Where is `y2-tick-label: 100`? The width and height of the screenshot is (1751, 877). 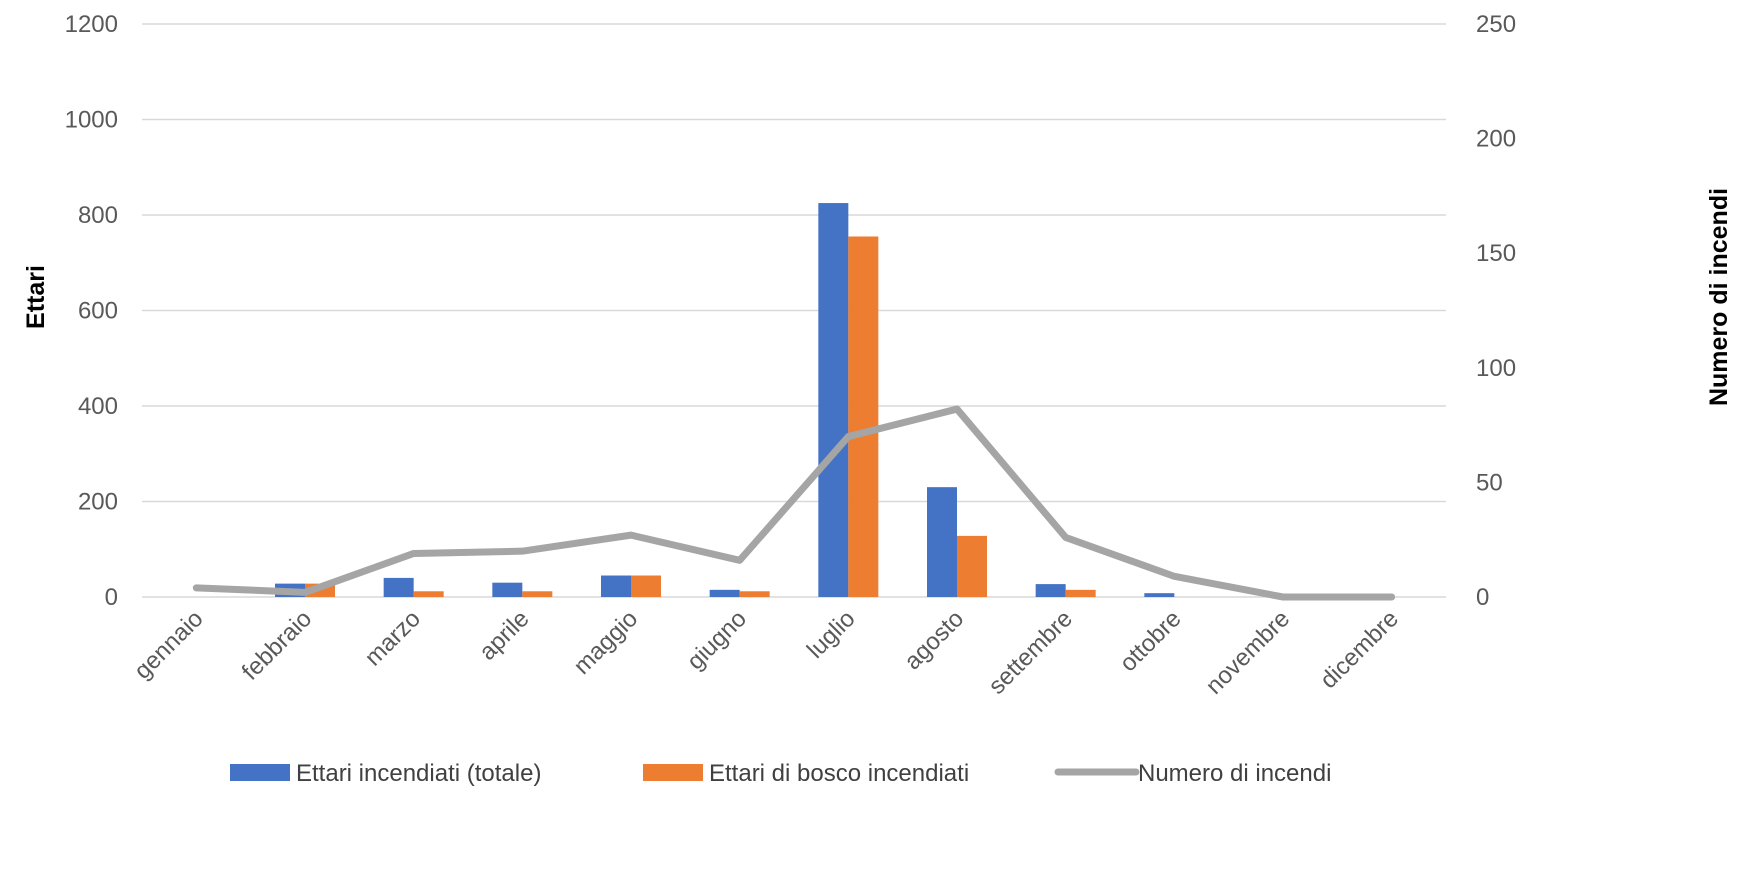 y2-tick-label: 100 is located at coordinates (1496, 368).